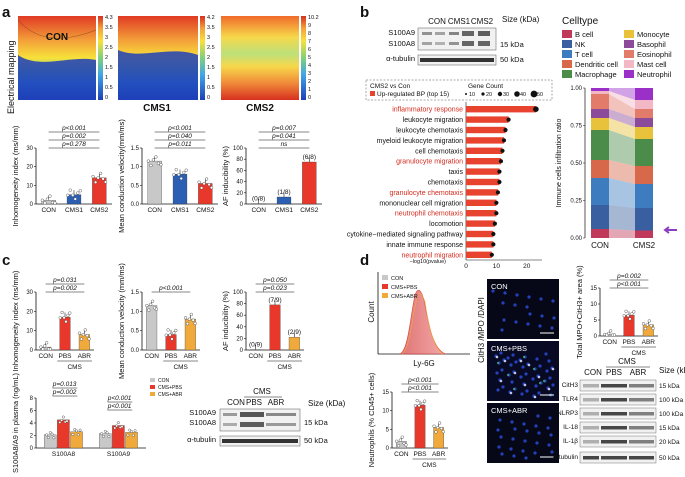  I want to click on p-value: p=0.023, so click(274, 288).